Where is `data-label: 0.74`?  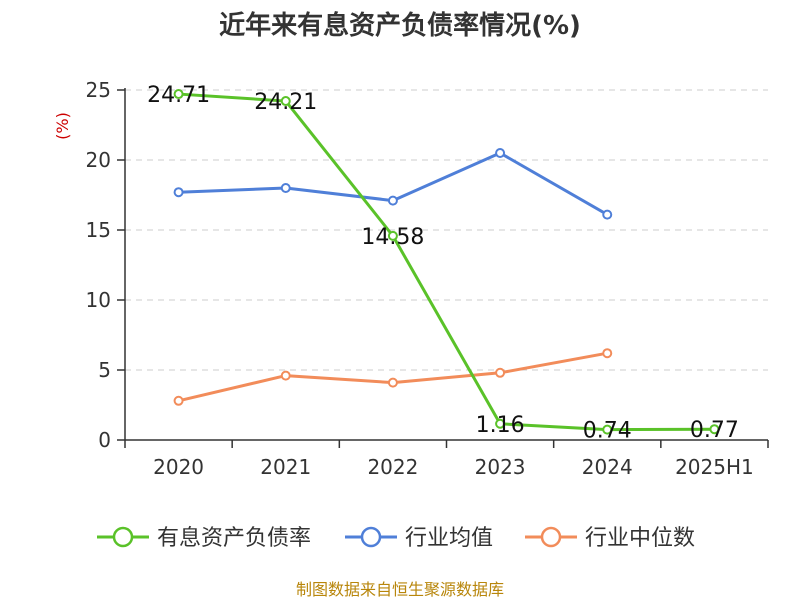
data-label: 0.74 is located at coordinates (607, 431).